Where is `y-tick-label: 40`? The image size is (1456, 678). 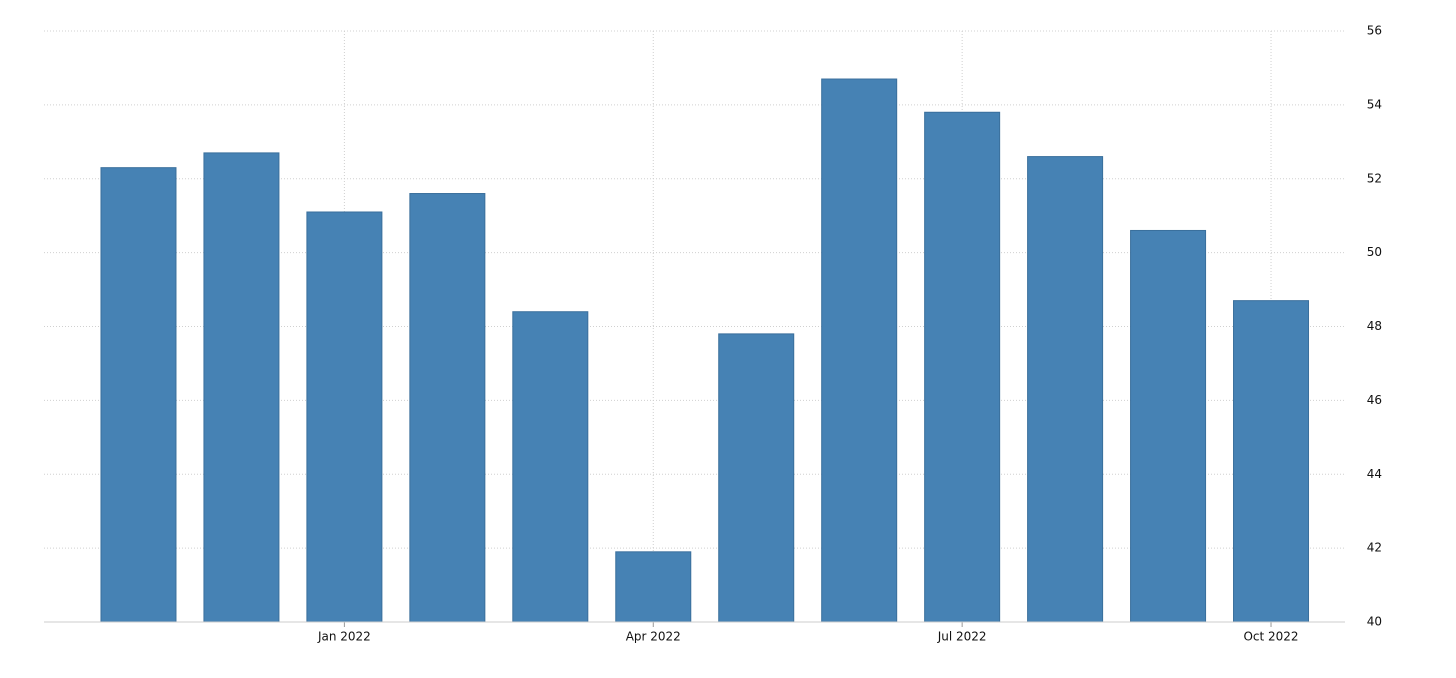
y-tick-label: 40 is located at coordinates (1374, 622).